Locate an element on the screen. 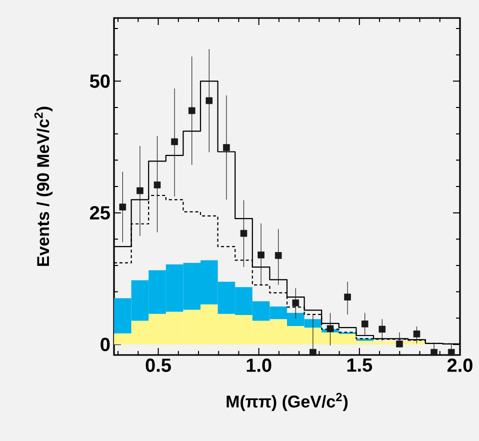 The height and width of the screenshot is (441, 479). y-tick-label: 25 is located at coordinates (100, 213).